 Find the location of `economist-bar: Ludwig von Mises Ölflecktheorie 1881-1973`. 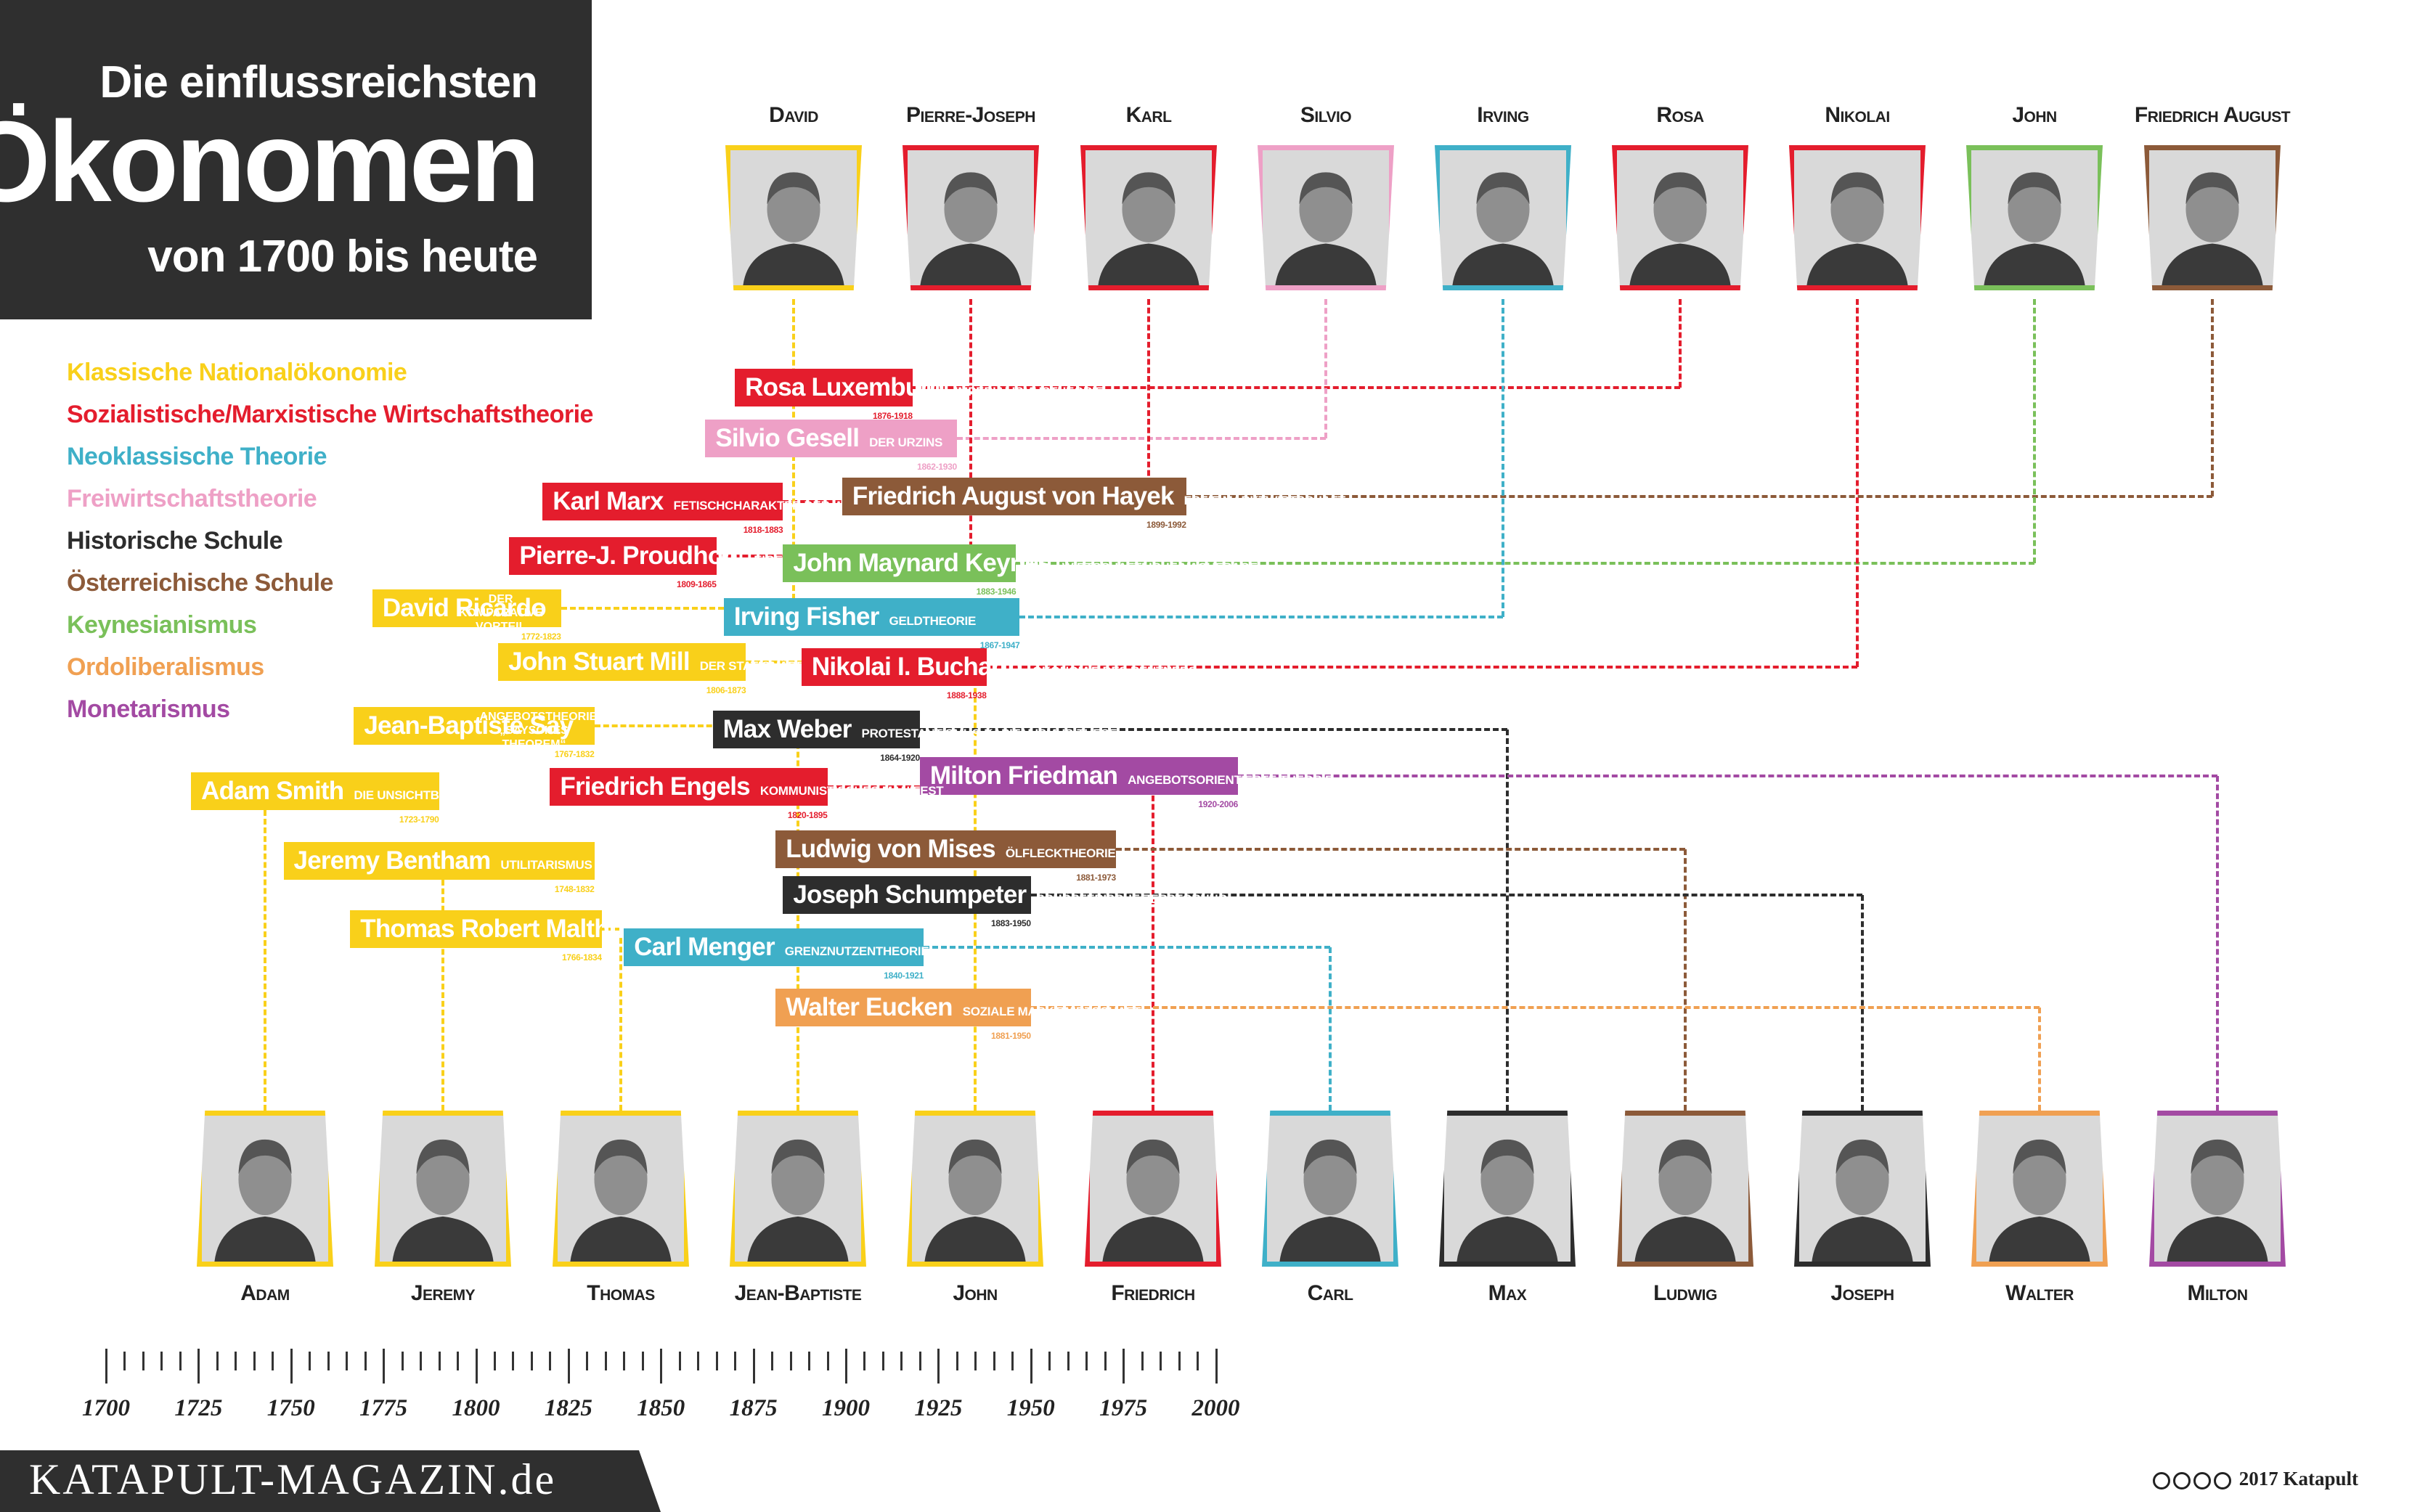

economist-bar: Ludwig von Mises Ölflecktheorie 1881-1973 is located at coordinates (945, 856).